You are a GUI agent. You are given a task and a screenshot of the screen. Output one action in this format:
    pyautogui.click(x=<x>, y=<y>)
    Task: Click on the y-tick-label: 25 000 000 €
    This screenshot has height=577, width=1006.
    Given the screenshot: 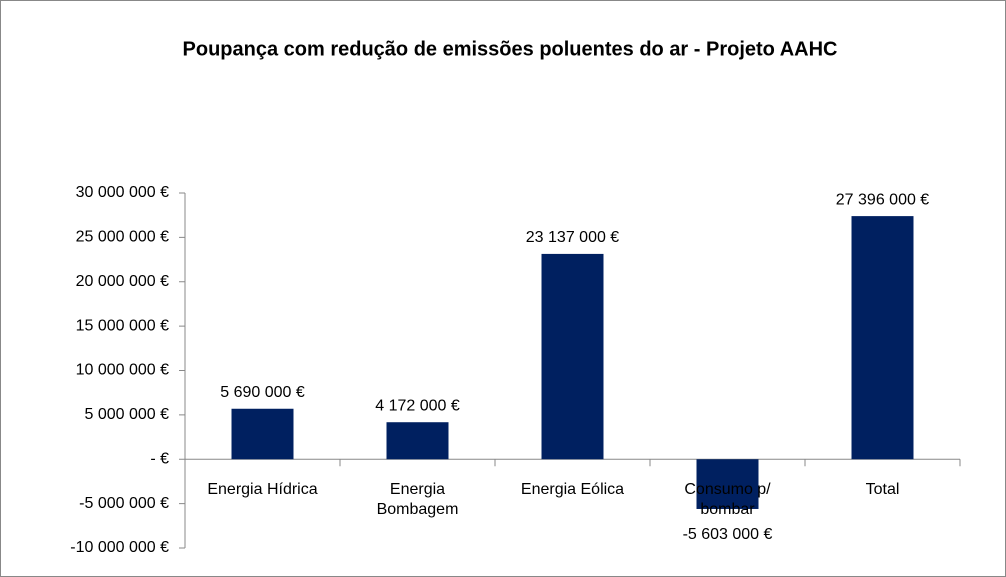 What is the action you would take?
    pyautogui.click(x=123, y=237)
    